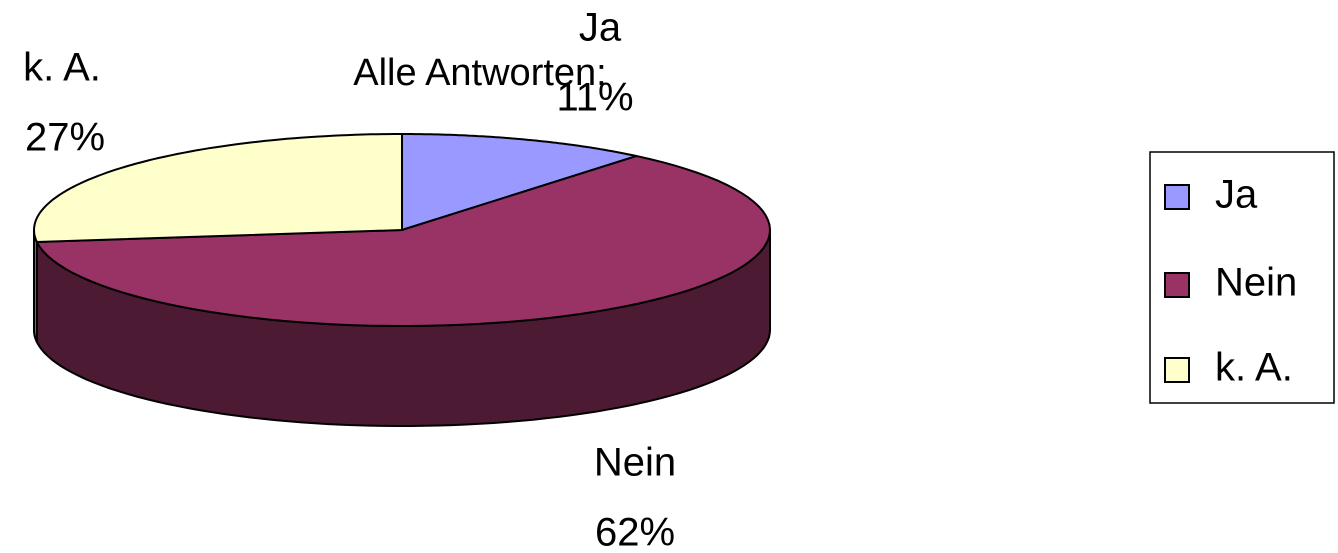  Describe the element at coordinates (1254, 368) in the screenshot. I see `legend-label: k. A.` at that location.